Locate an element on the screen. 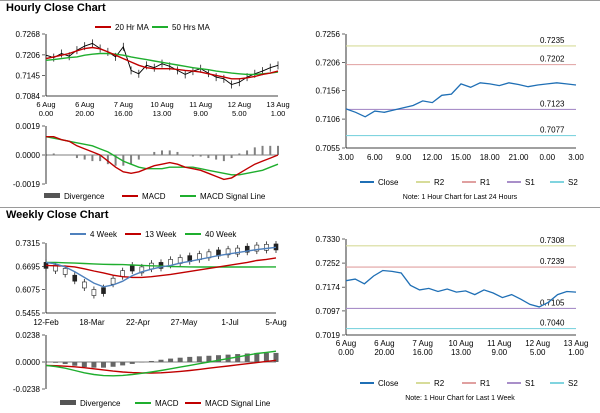 This screenshot has width=600, height=413. legend-r2-label: R2 is located at coordinates (439, 182).